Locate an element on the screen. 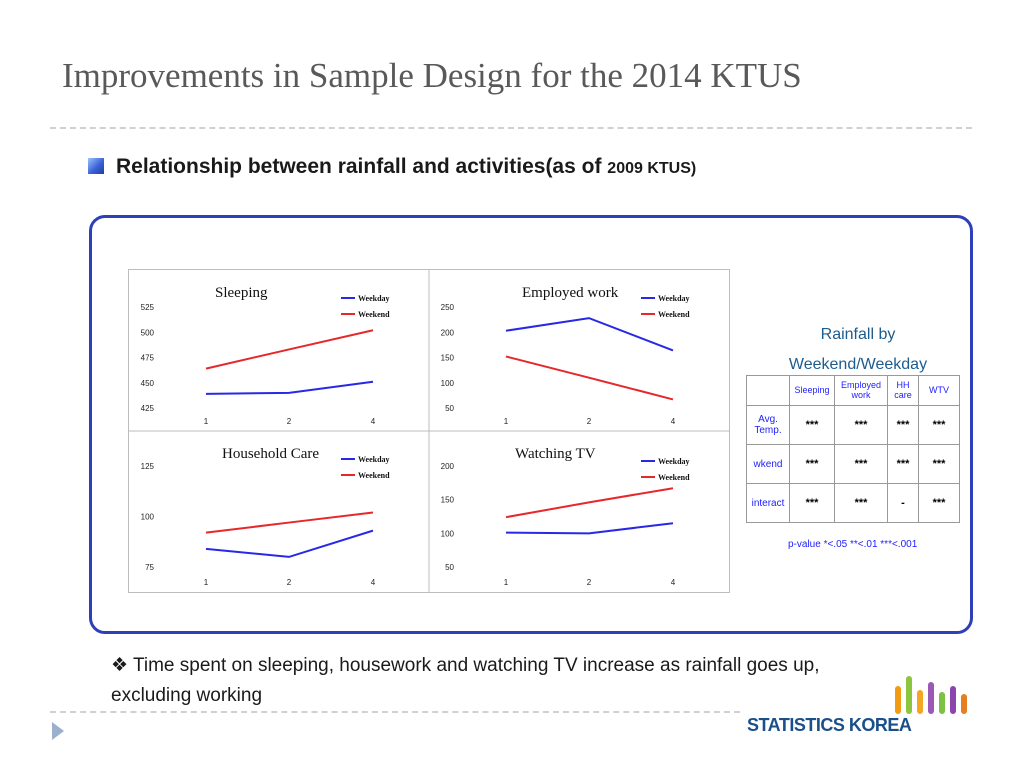  y-tick-label: 525 is located at coordinates (148, 307).